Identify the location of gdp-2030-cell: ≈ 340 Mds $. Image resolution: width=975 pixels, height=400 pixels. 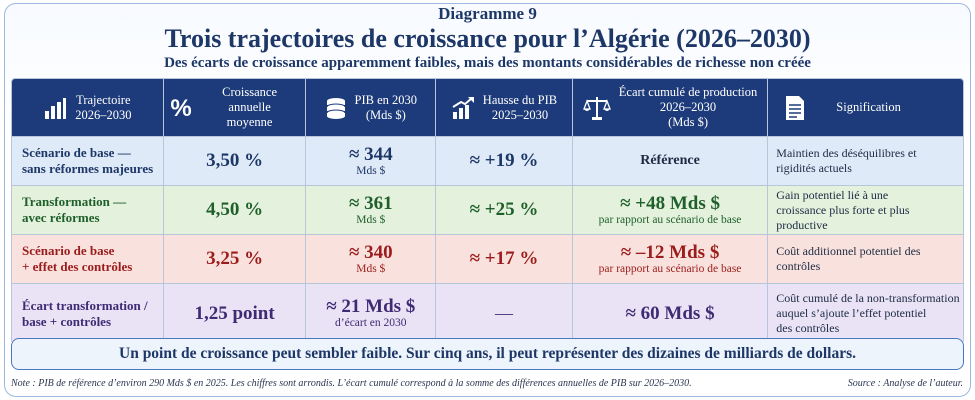
(371, 259).